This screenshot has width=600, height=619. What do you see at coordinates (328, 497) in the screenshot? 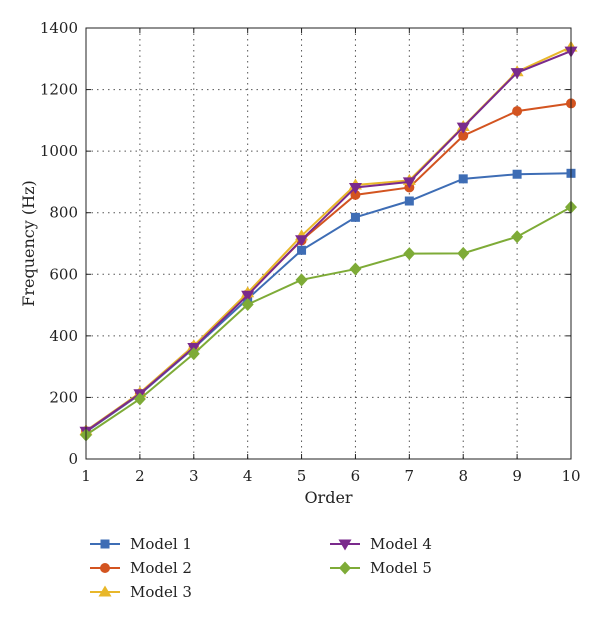
I see `x-axis-label: Order` at bounding box center [328, 497].